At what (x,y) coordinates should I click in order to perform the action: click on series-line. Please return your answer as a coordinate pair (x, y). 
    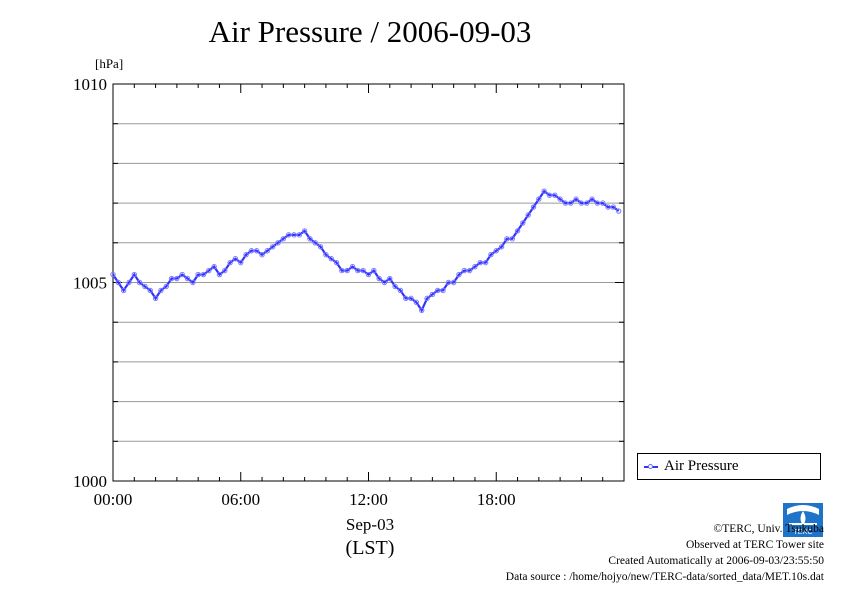
    Looking at the image, I should click on (366, 251).